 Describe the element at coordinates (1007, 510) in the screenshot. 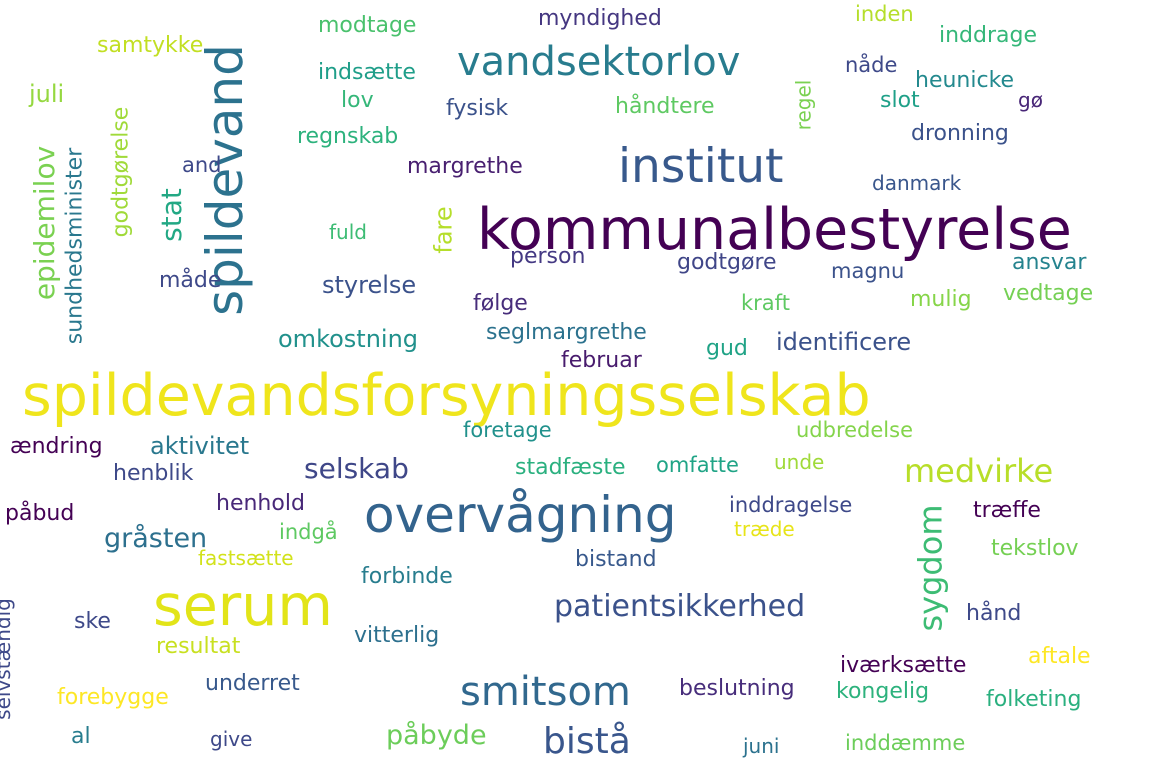

I see `word: træffe` at that location.